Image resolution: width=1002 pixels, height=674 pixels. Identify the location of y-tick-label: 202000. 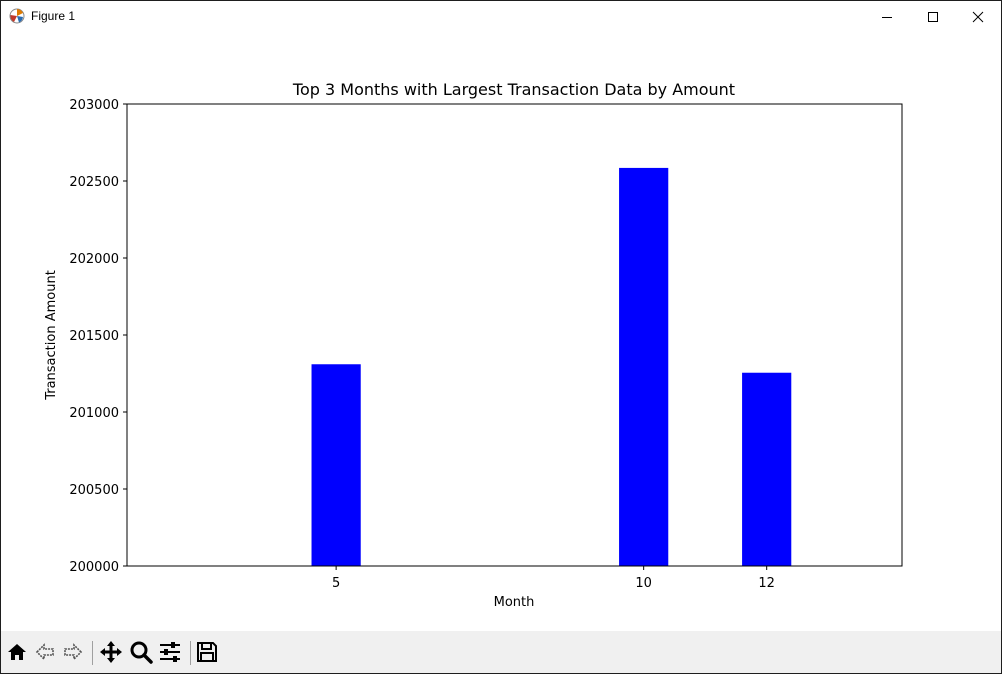
(94, 259).